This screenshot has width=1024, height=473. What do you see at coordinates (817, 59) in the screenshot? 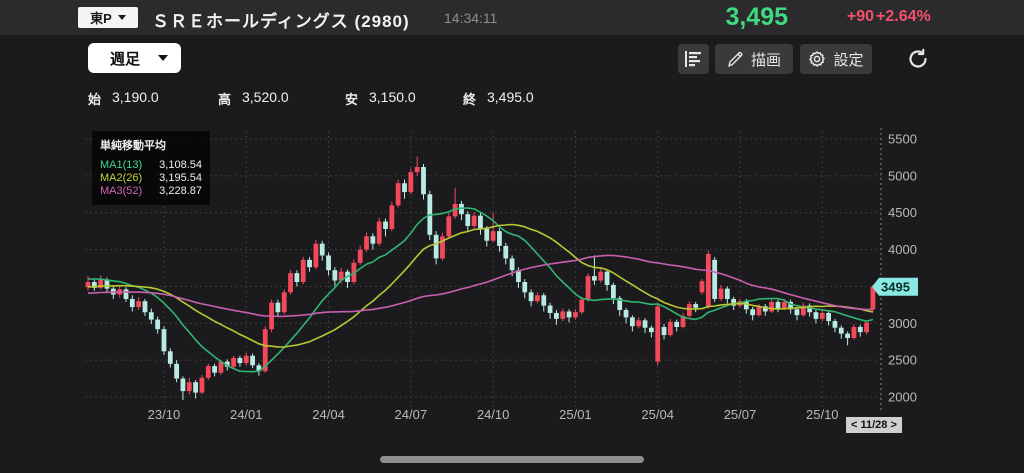
I see `gear-icon` at bounding box center [817, 59].